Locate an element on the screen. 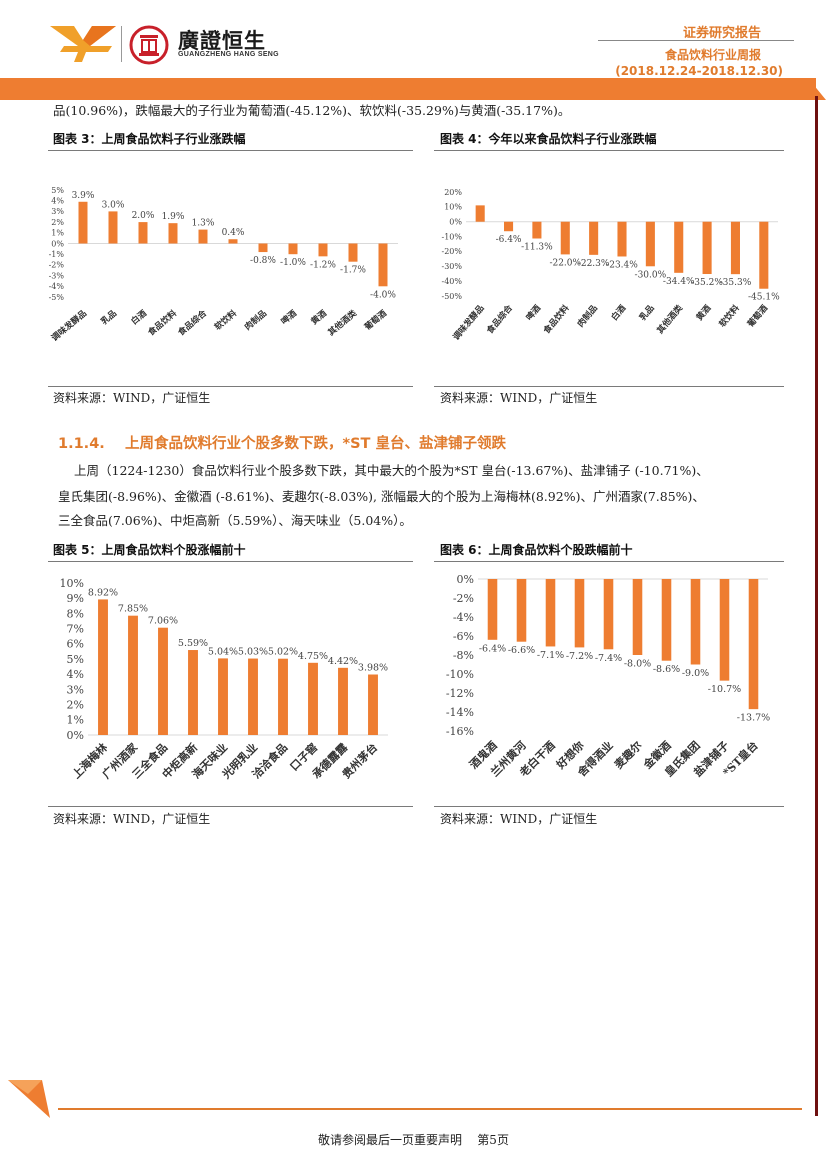  figure4-source: 资料来源：WIND，广证恒生 is located at coordinates (519, 398).